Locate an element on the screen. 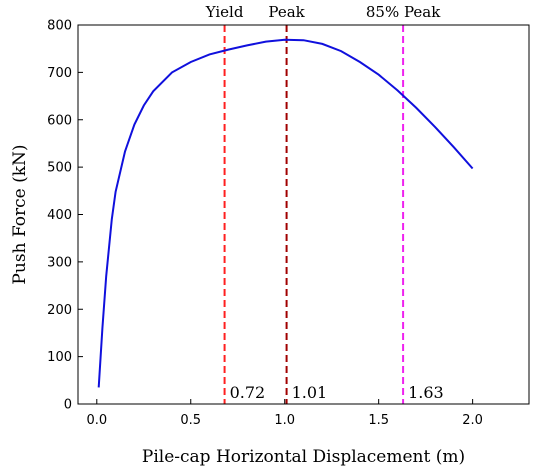 This screenshot has height=474, width=550. y-tick-label: 700 is located at coordinates (59, 73).